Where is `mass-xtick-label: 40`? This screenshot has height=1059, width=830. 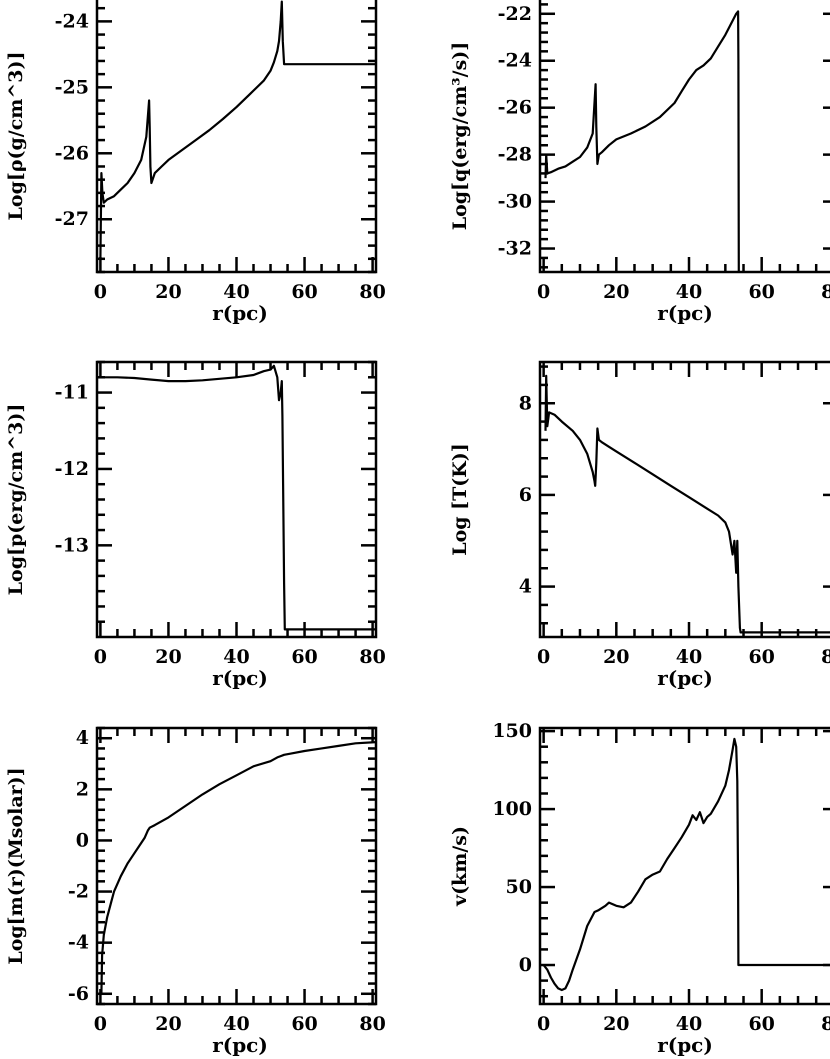
mass-xtick-label: 40 is located at coordinates (236, 1024).